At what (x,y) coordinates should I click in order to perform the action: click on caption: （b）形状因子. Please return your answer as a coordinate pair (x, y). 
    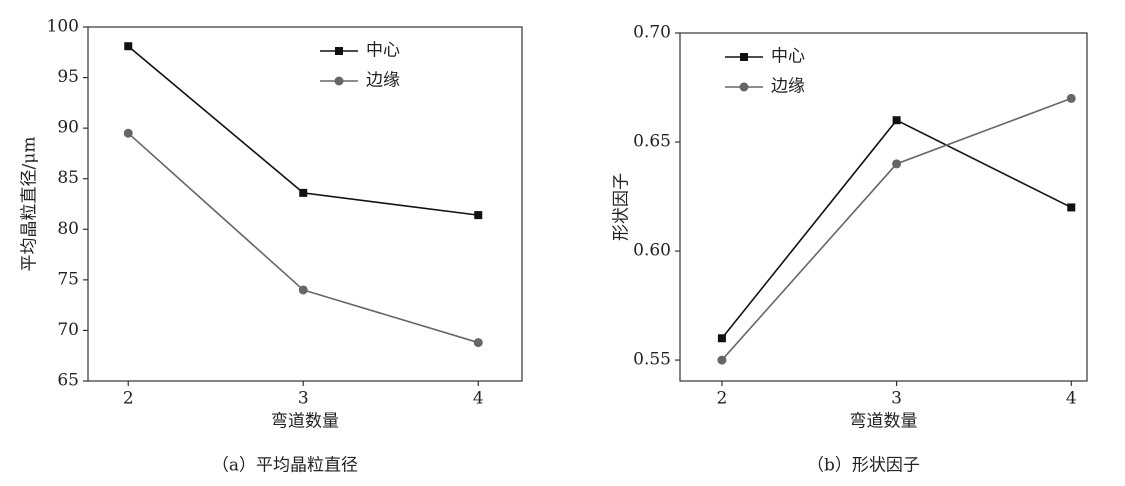
    Looking at the image, I should click on (863, 466).